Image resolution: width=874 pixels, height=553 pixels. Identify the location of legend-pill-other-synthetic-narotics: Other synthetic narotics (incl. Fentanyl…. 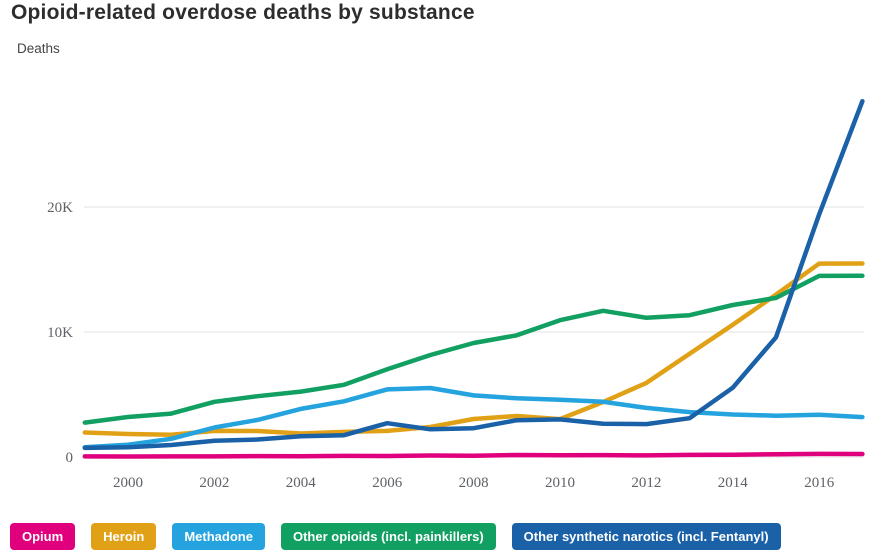
(646, 536).